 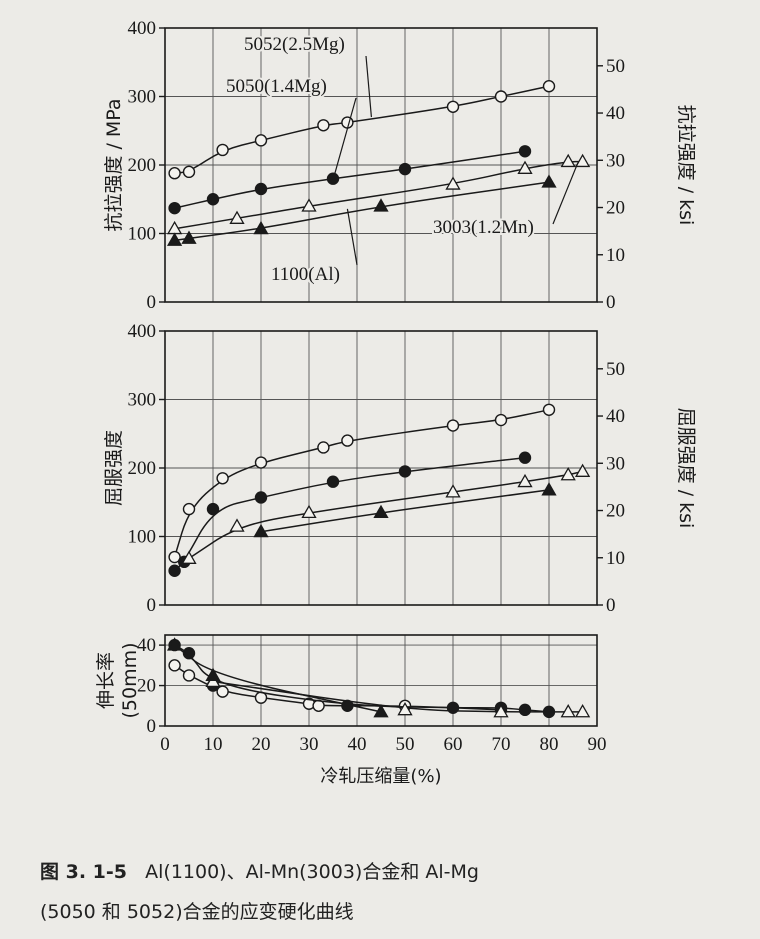 I want to click on plot-frame, so click(x=381, y=680).